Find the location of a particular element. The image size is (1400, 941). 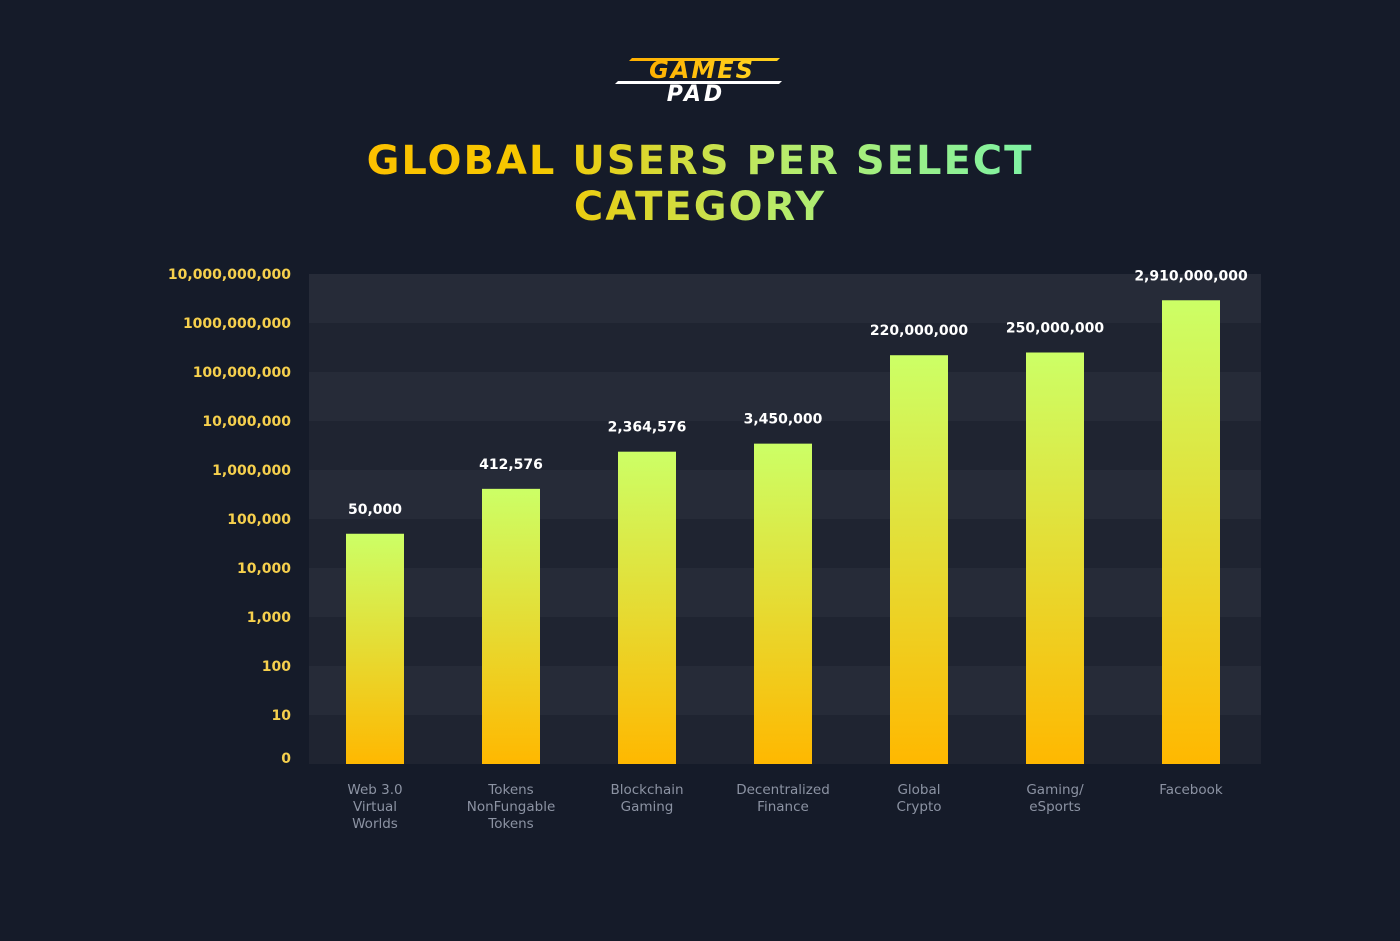

y-tick-label: 1,000,000 is located at coordinates (251, 471).